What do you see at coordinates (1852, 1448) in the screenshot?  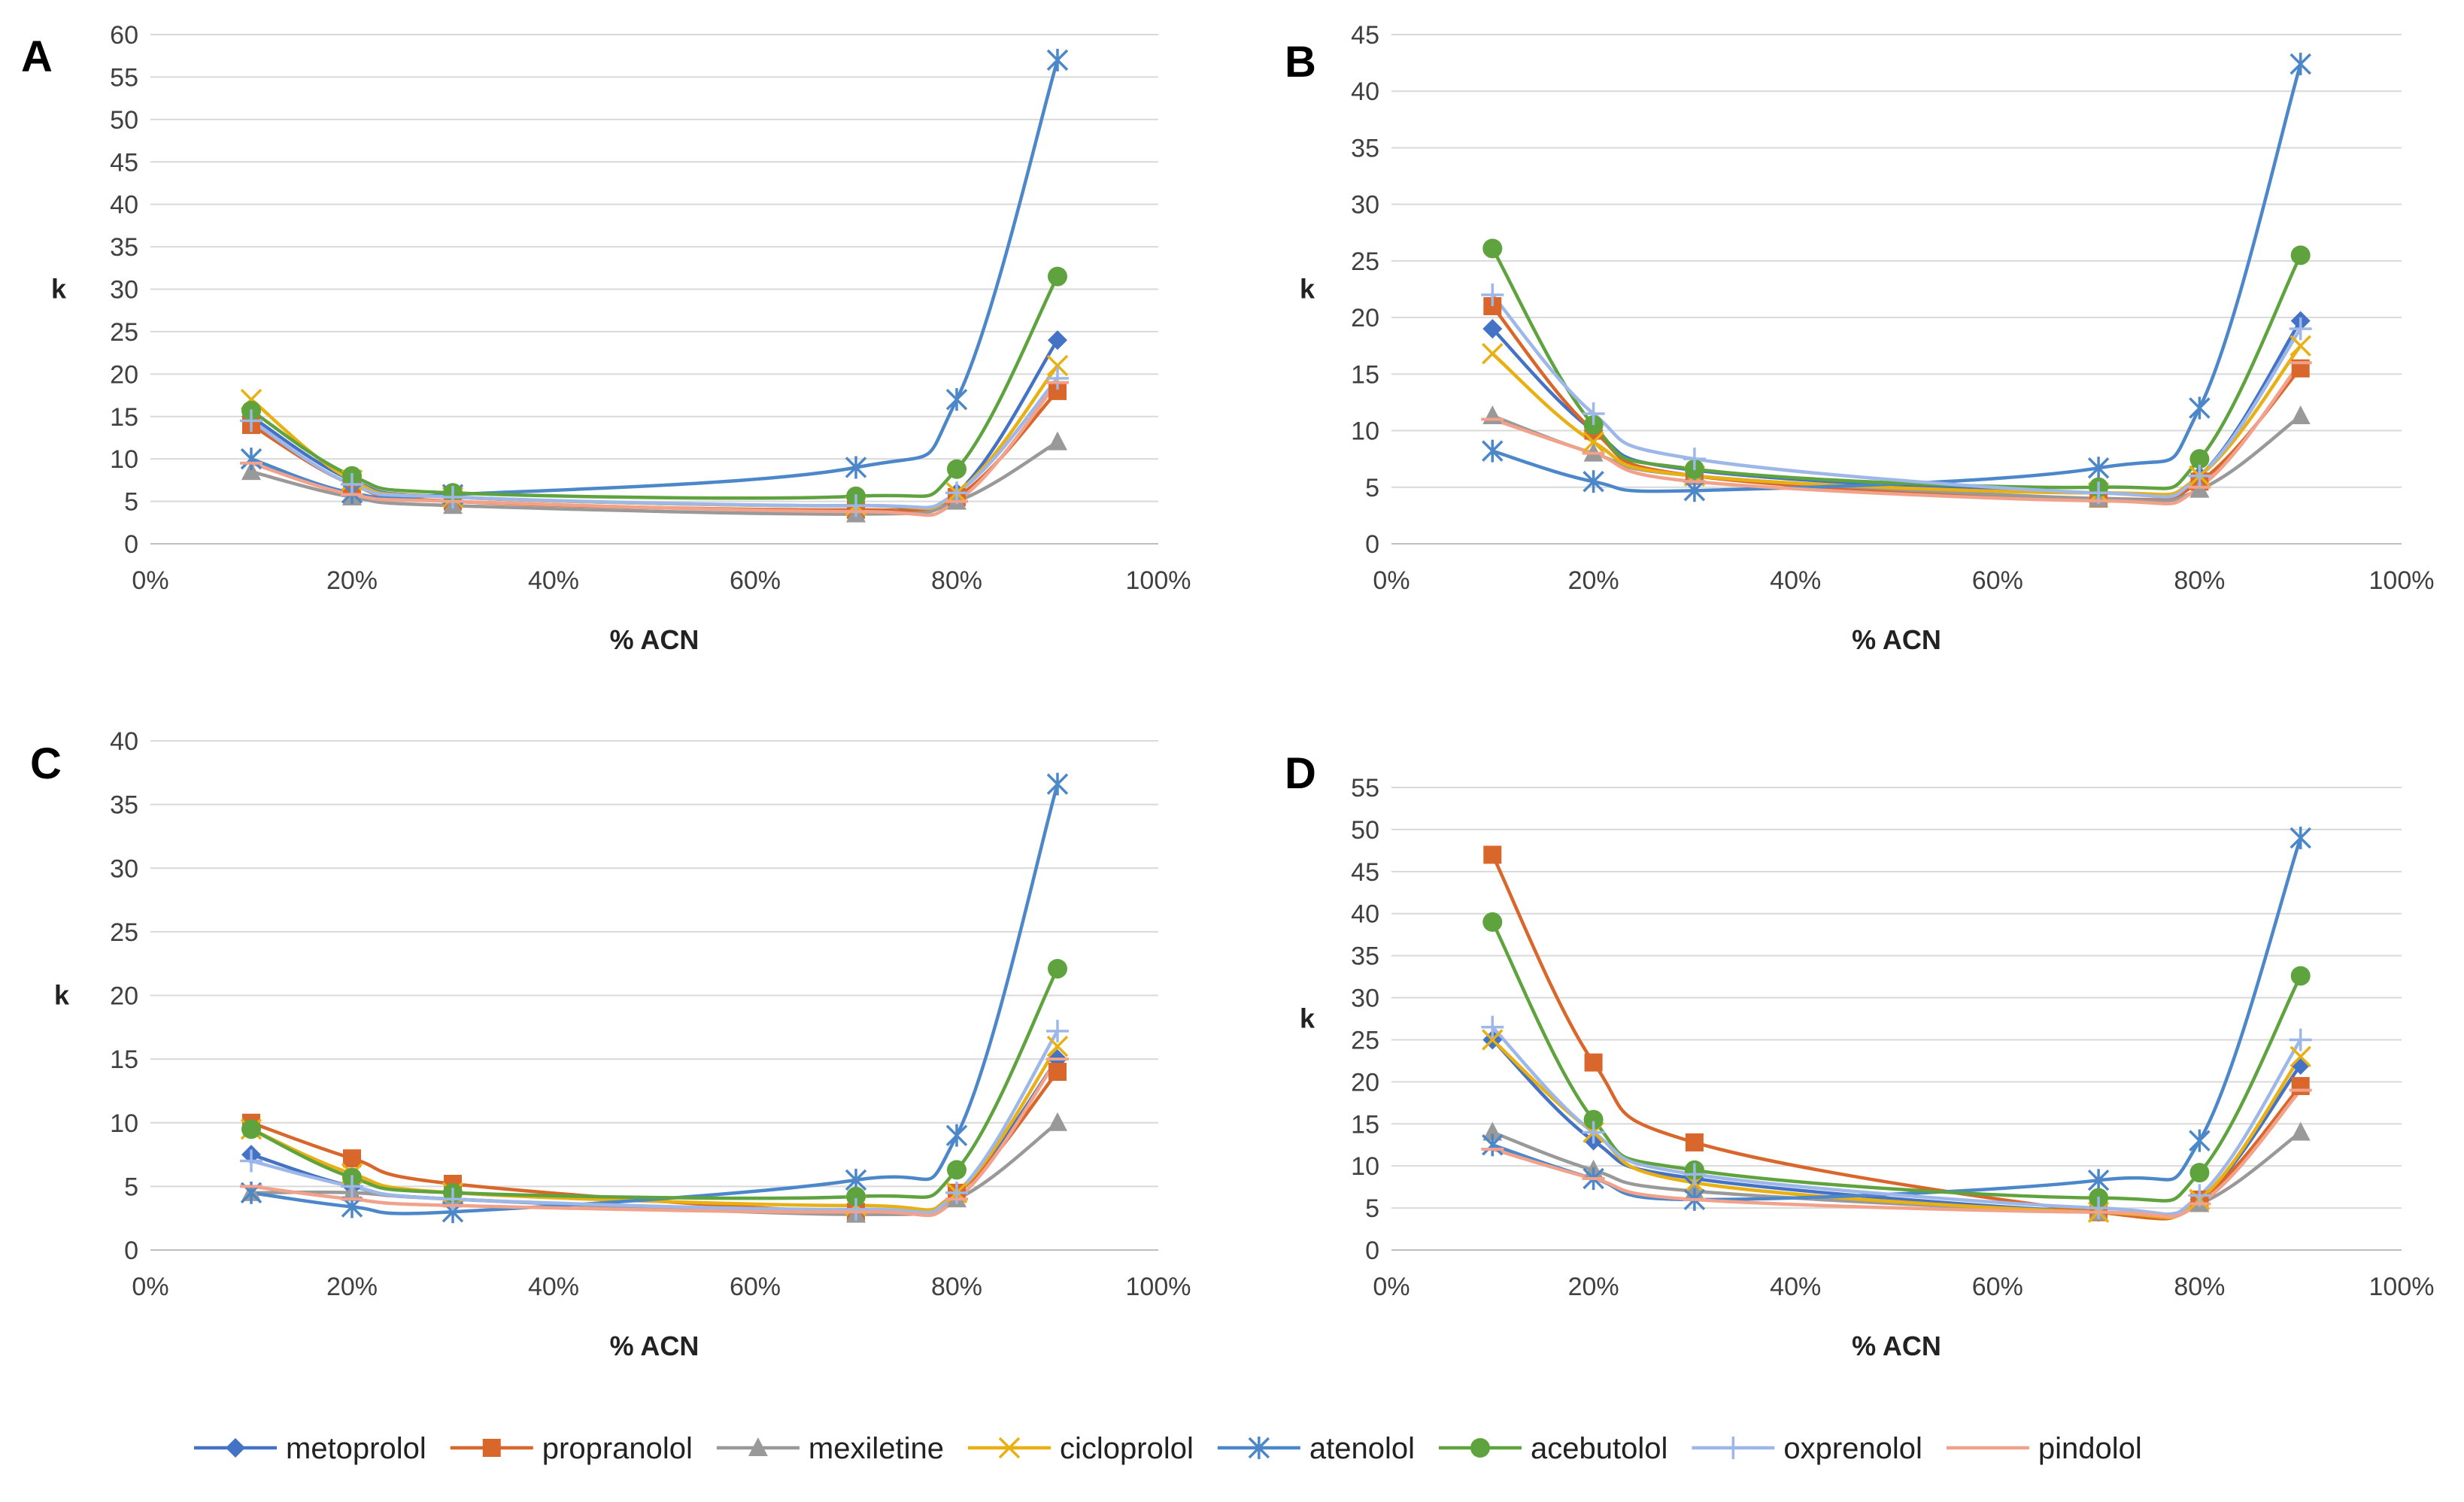 I see `legend-label: oxprenolol` at bounding box center [1852, 1448].